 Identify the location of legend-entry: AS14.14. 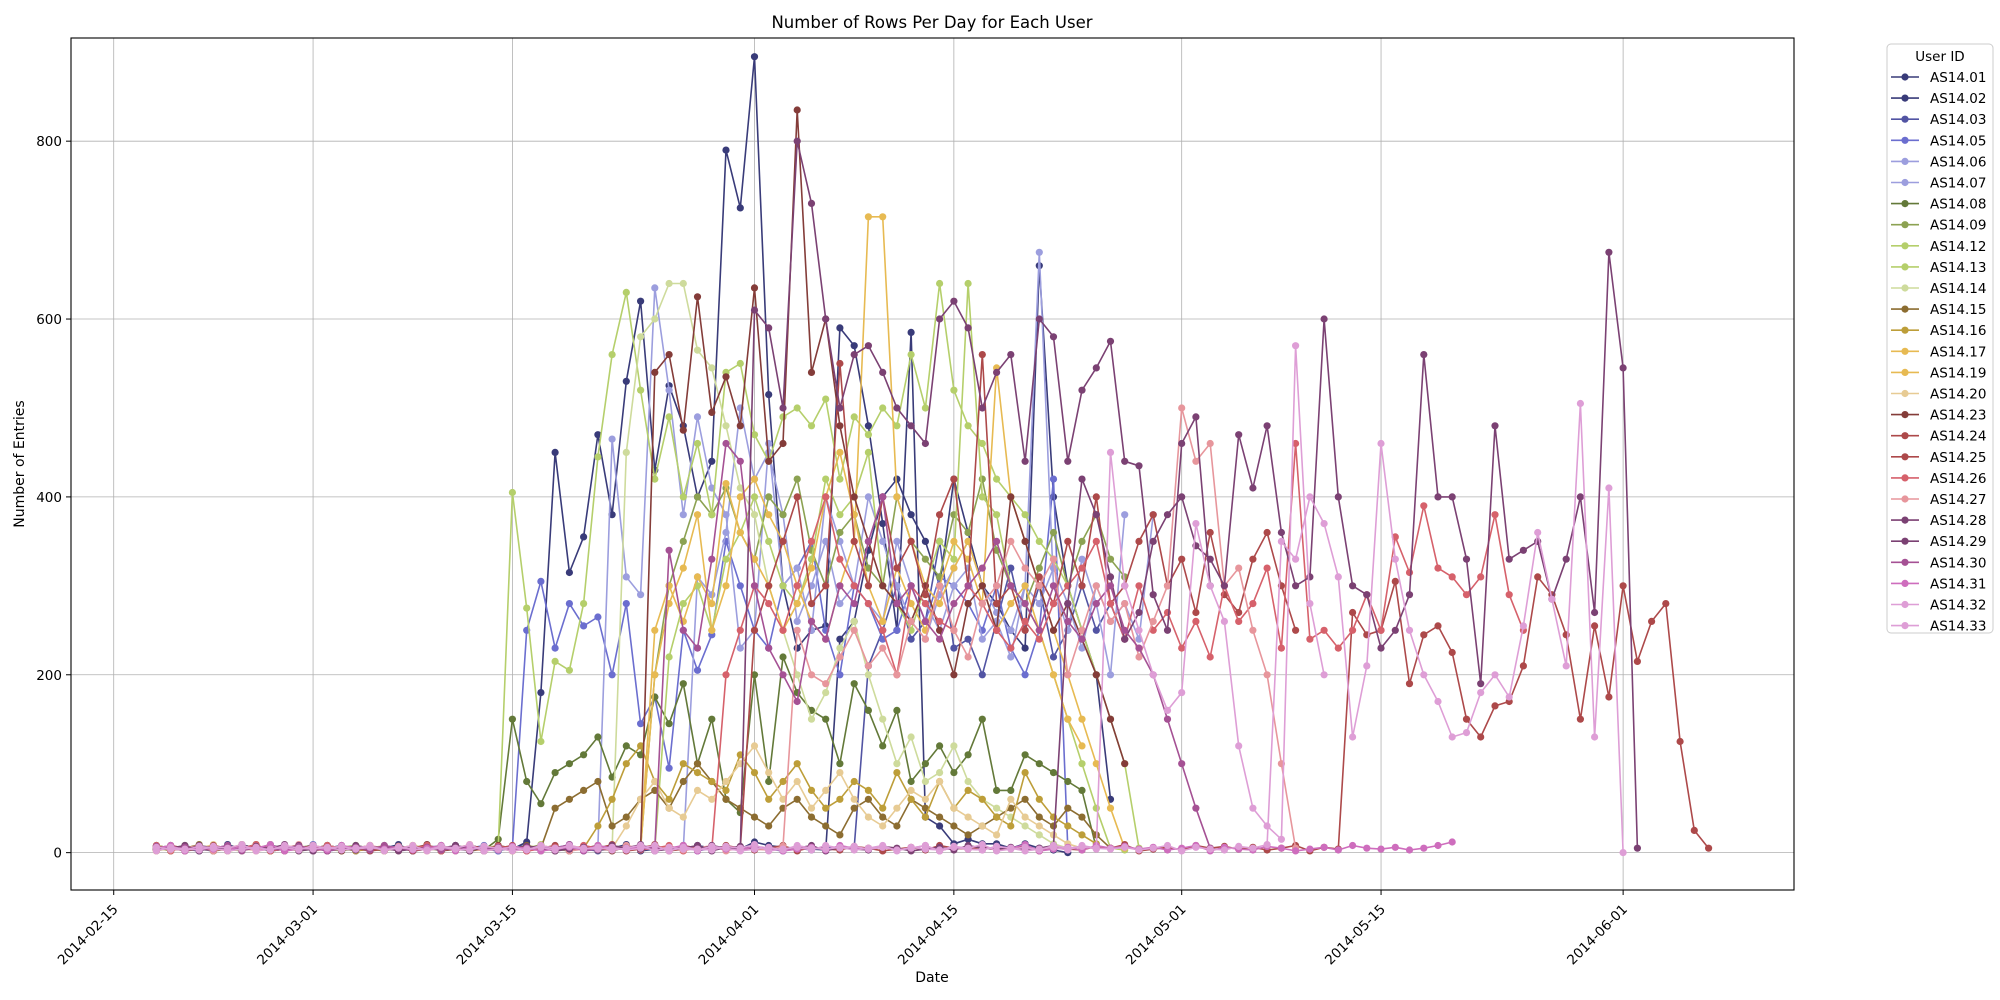
(1938, 289).